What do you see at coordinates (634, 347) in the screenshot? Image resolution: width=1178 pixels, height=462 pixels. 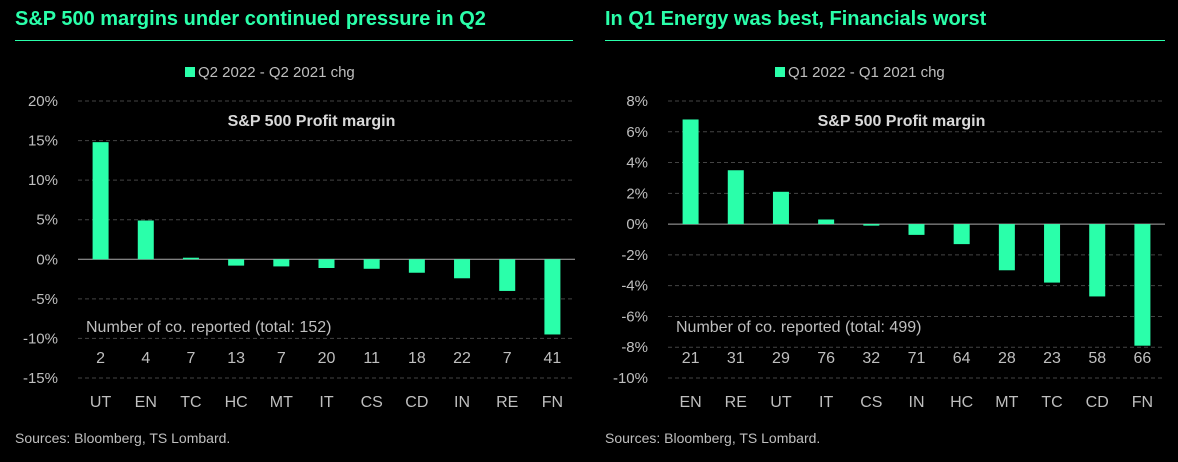 I see `y-tick-label: -8%` at bounding box center [634, 347].